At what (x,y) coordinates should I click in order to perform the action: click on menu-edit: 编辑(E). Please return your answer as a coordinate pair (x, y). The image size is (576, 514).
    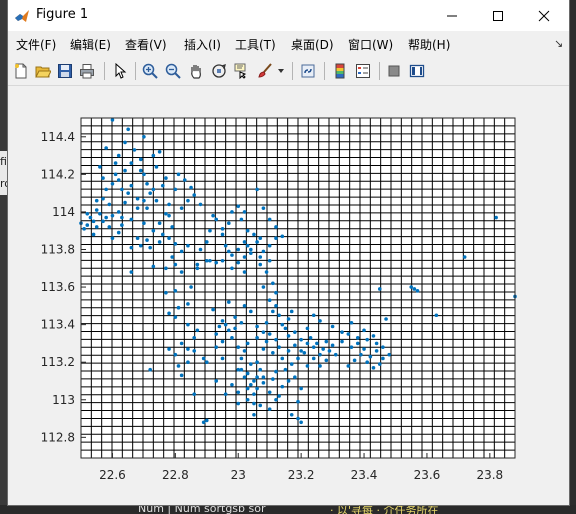
    Looking at the image, I should click on (90, 45).